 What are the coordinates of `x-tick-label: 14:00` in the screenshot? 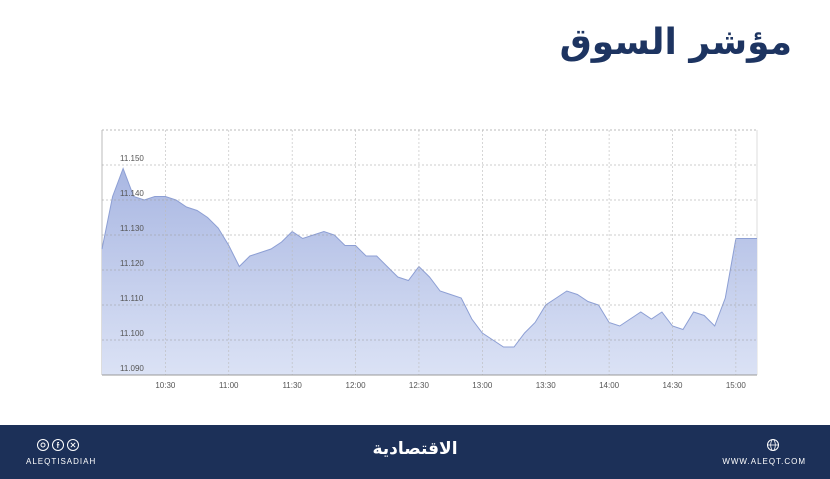 It's located at (609, 385).